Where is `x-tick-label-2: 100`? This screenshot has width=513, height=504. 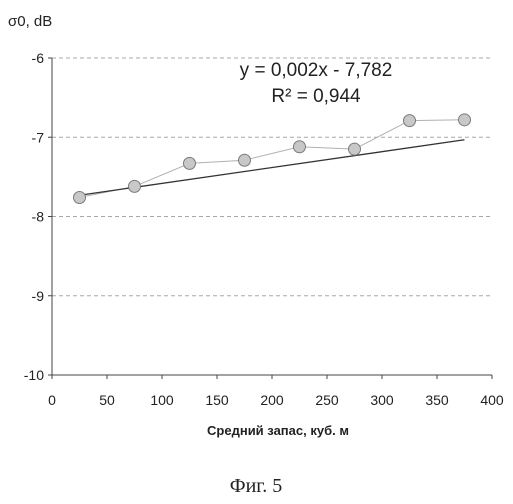
x-tick-label-2: 100 is located at coordinates (162, 400).